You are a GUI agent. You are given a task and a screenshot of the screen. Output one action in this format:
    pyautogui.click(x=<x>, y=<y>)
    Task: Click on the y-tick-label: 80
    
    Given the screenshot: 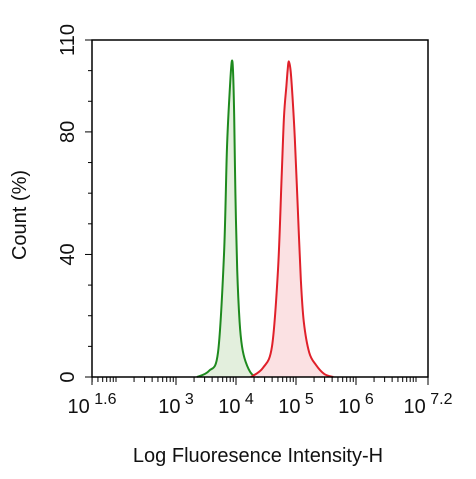 What is the action you would take?
    pyautogui.click(x=68, y=132)
    